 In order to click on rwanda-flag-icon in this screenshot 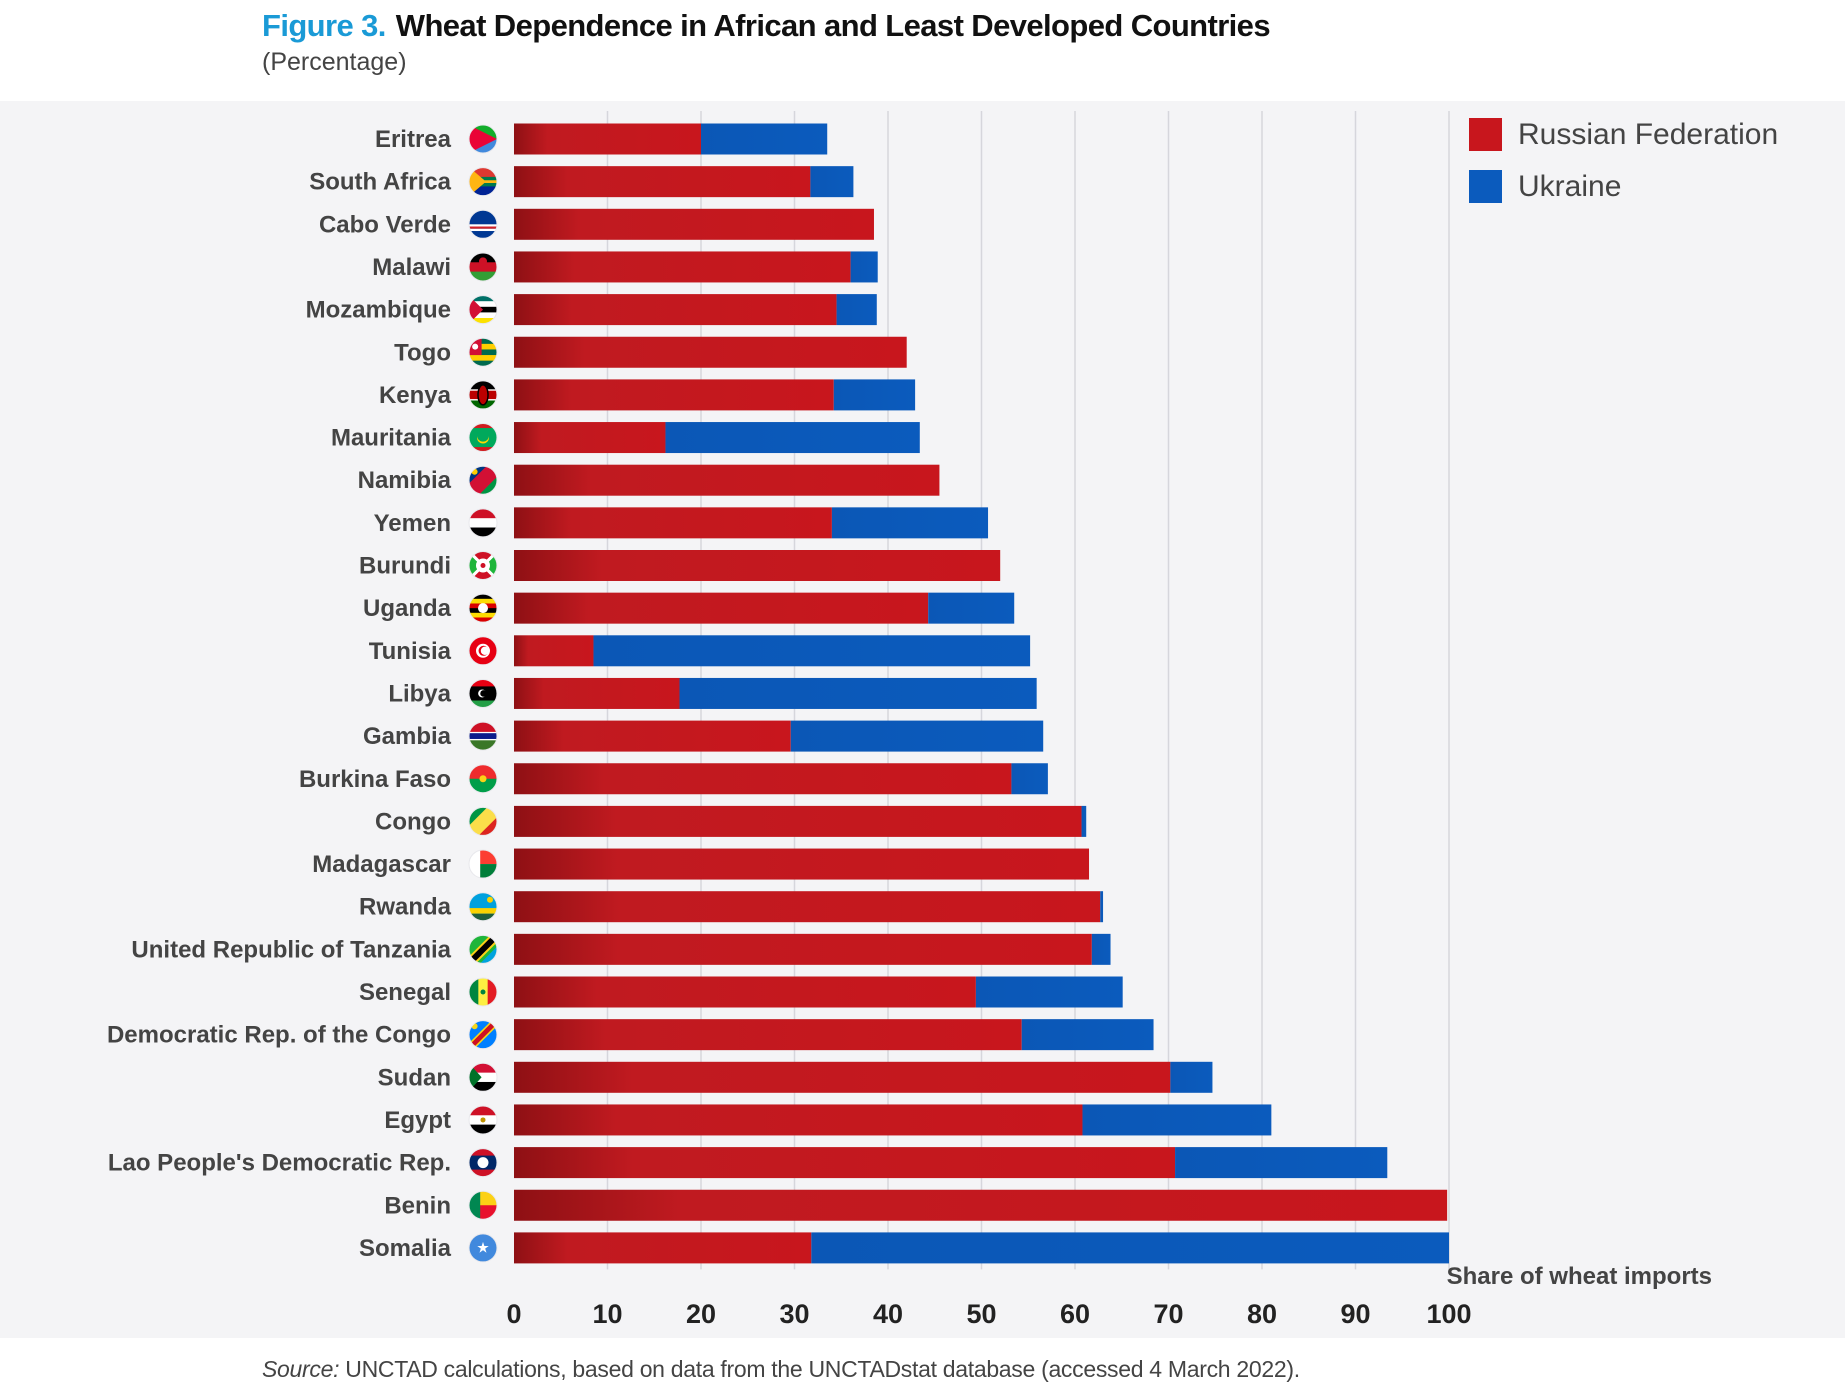, I will do `click(483, 907)`.